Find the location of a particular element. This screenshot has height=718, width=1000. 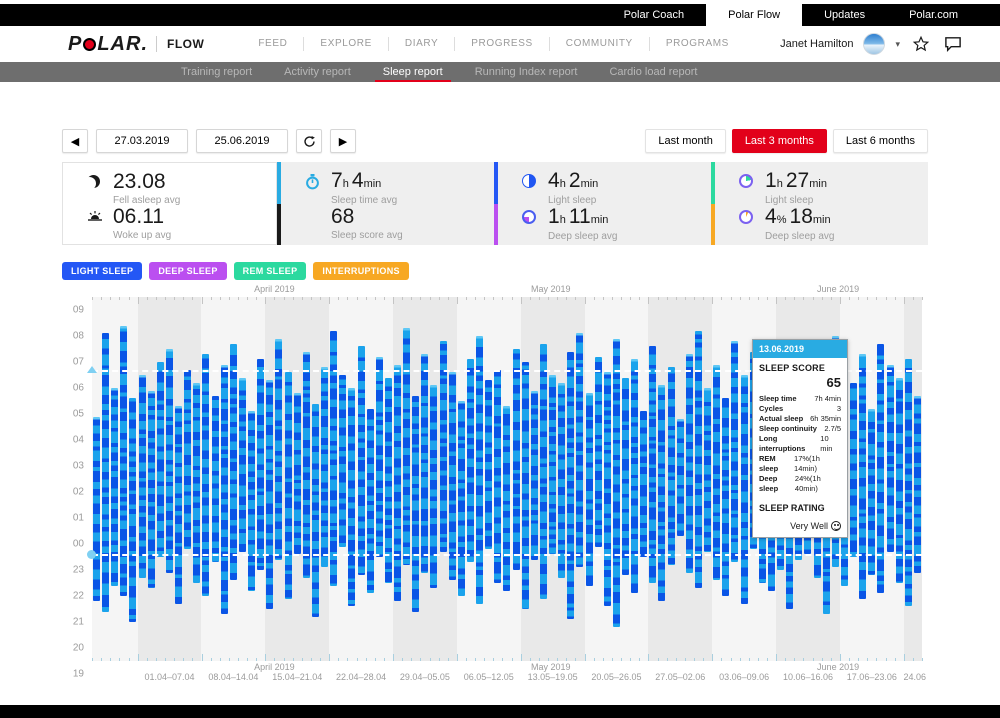

legend-chip-light-sleep: LIGHT SLEEP is located at coordinates (102, 271).